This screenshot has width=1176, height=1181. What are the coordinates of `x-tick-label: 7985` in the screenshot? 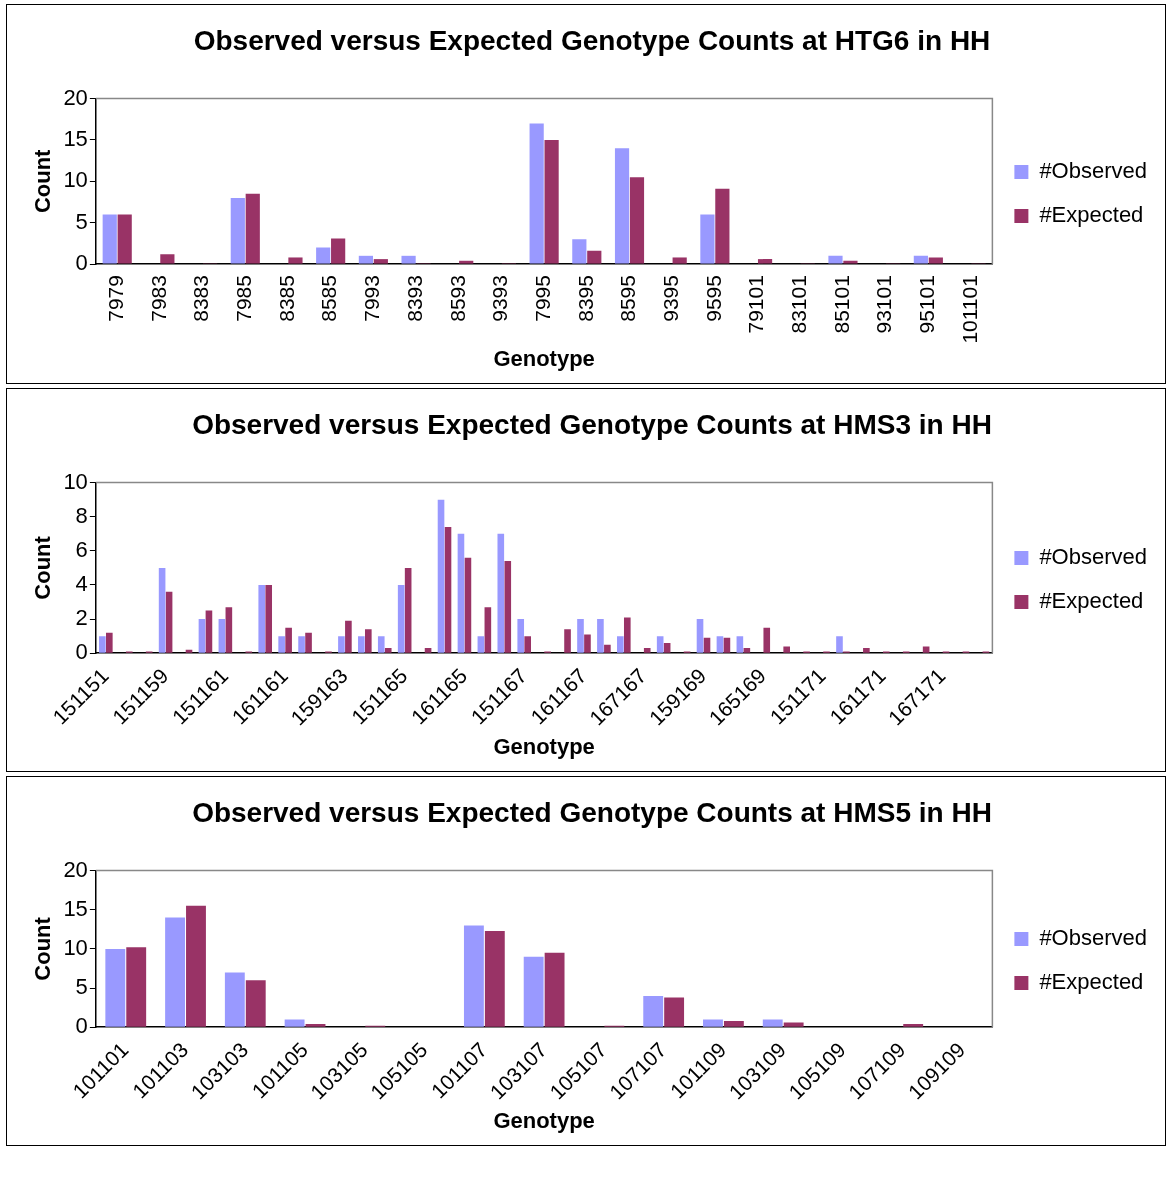 It's located at (244, 298).